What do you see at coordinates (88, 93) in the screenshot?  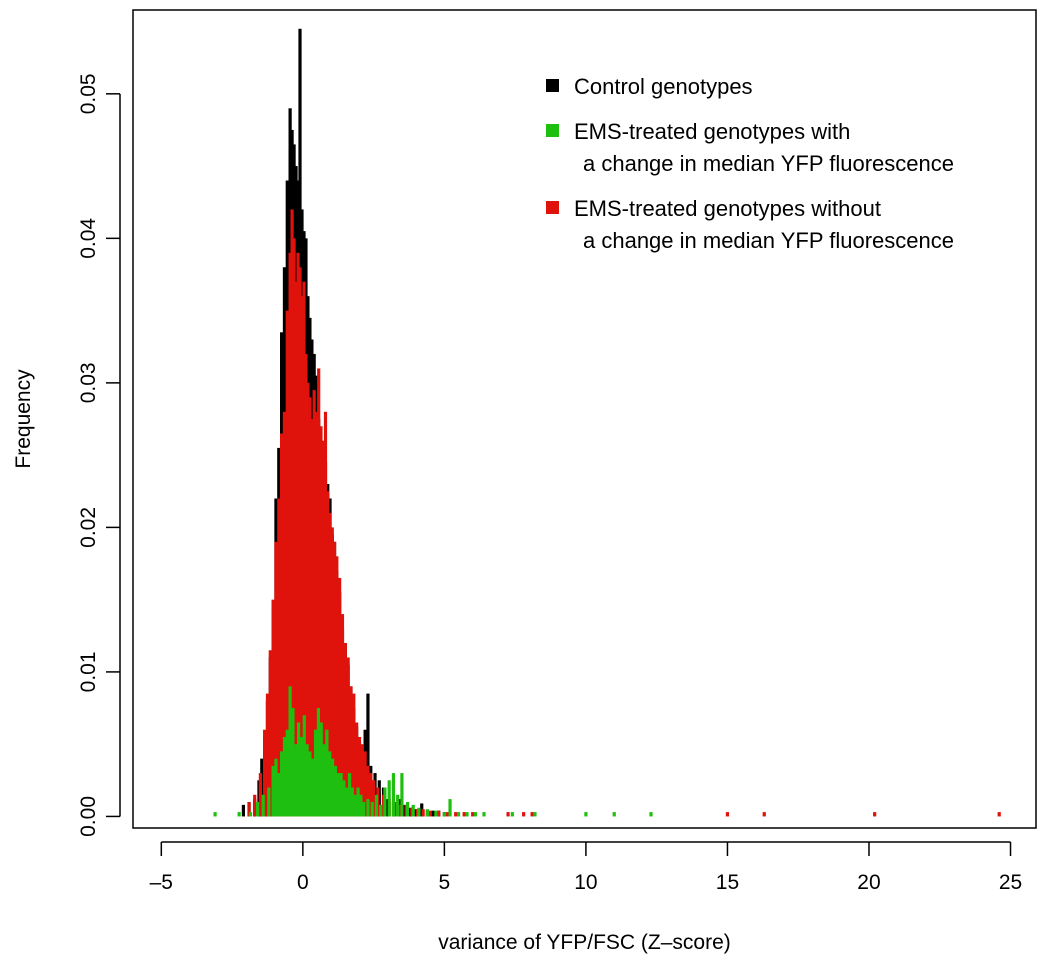 I see `y-tick-label: 0.05` at bounding box center [88, 93].